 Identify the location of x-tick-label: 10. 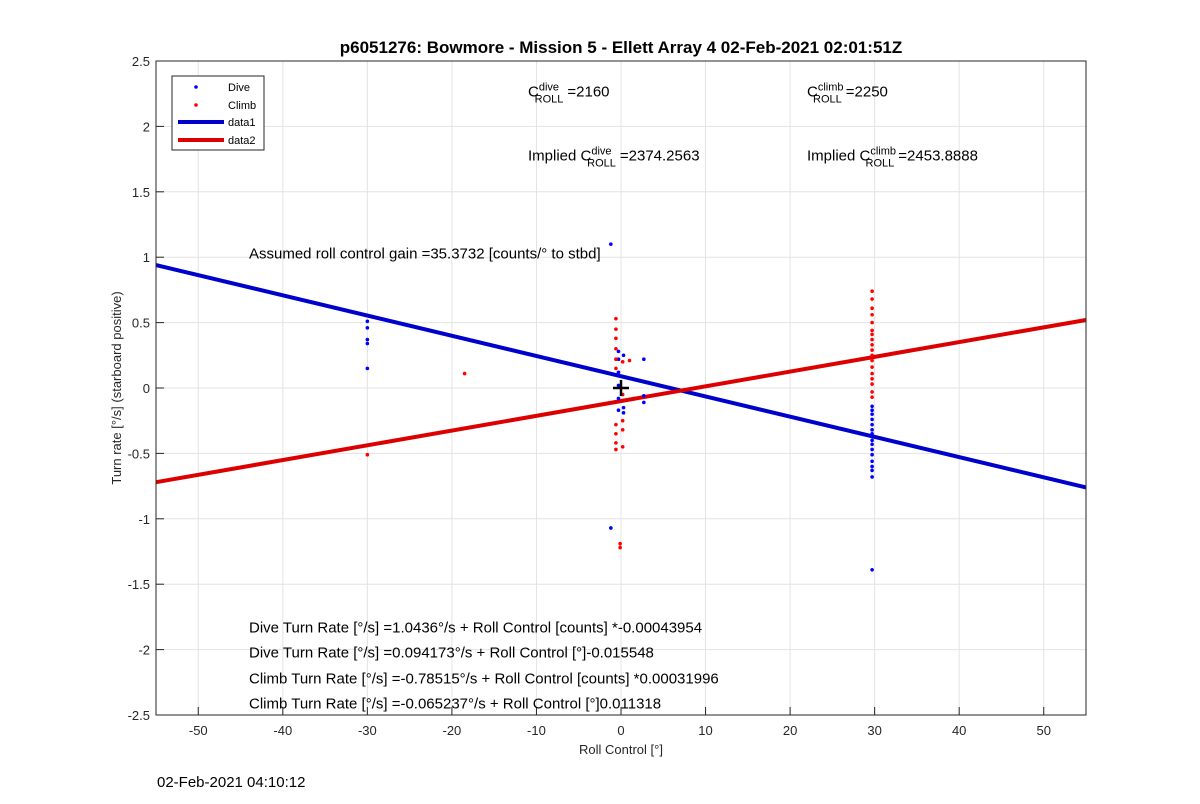
(705, 730).